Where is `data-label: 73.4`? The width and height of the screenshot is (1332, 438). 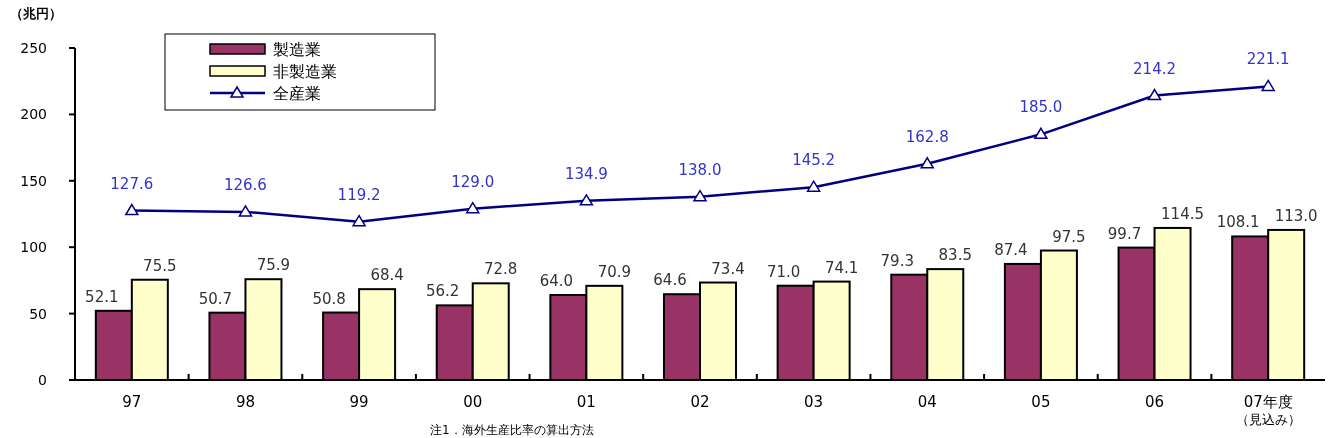
data-label: 73.4 is located at coordinates (728, 268).